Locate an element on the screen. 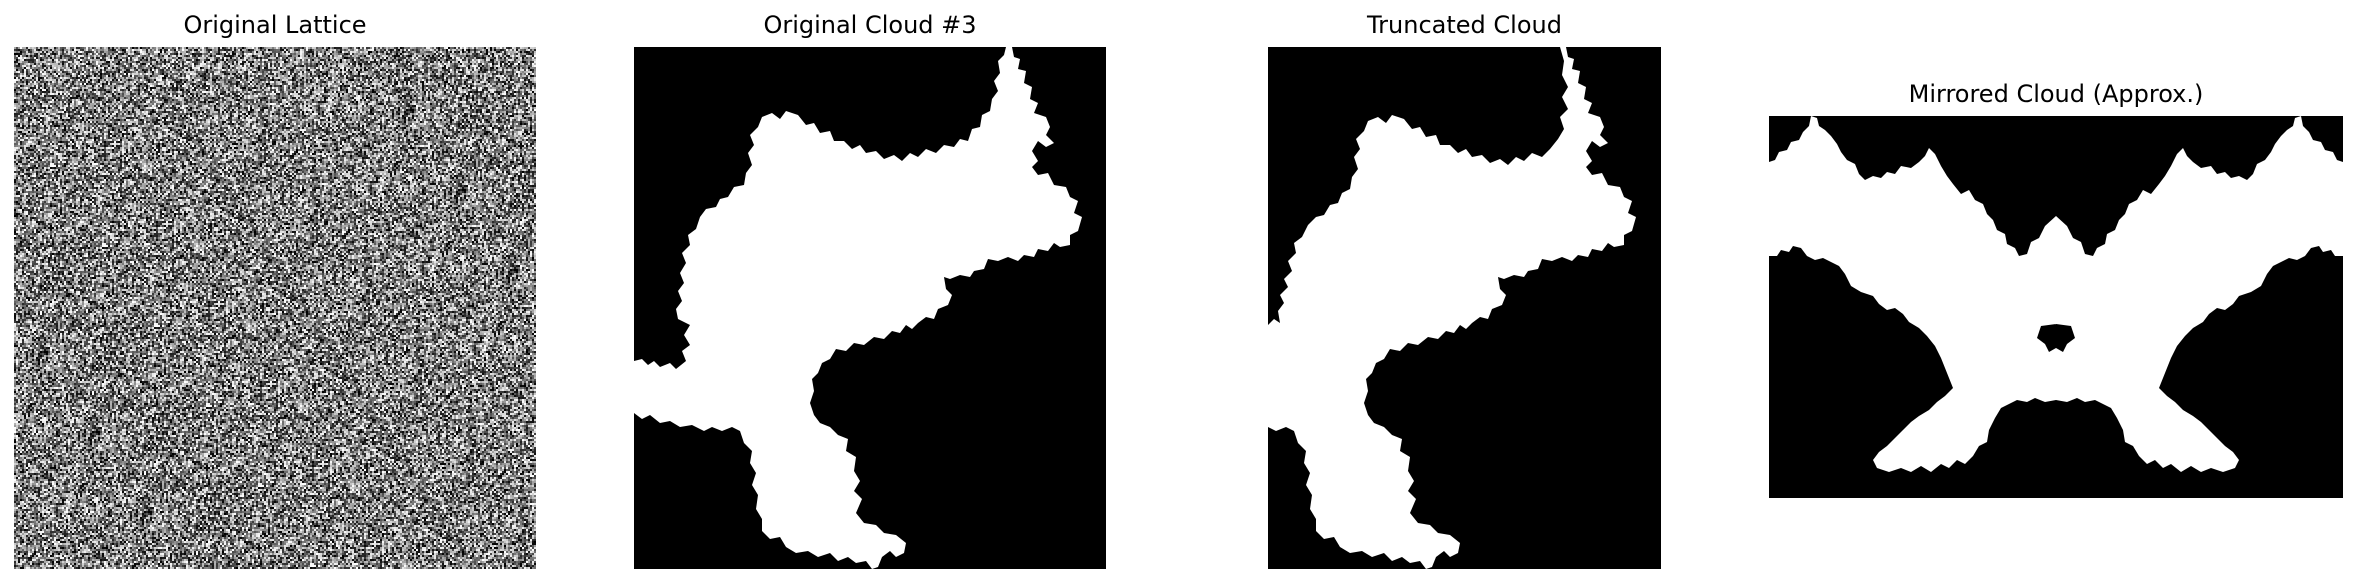  panel-title-original-lattice: Original Lattice is located at coordinates (275, 25).